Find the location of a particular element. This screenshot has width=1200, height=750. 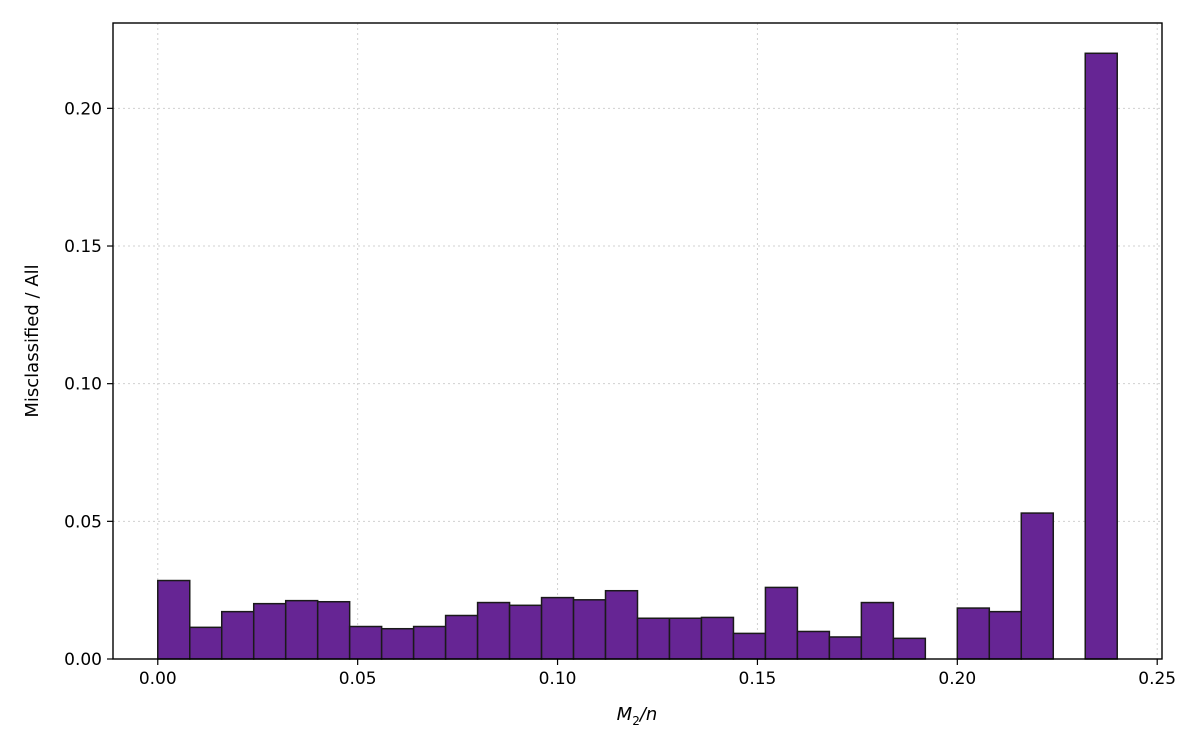

x-axis-label-subscript: 2 is located at coordinates (636, 721).